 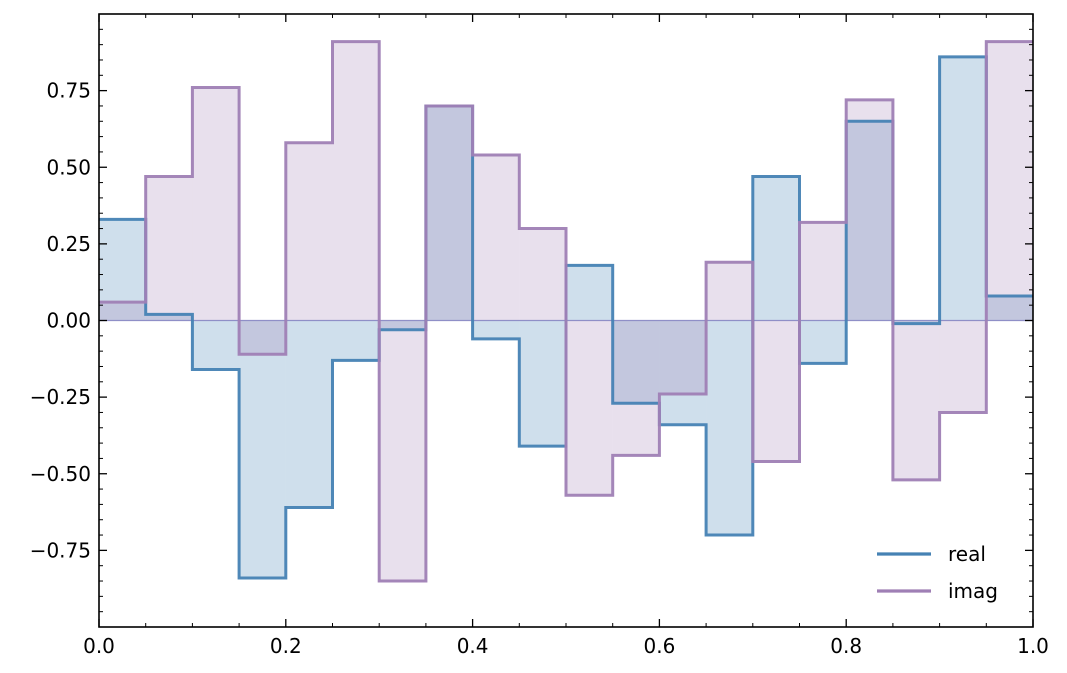 I want to click on y-tick-label: 0.25, so click(x=68, y=244).